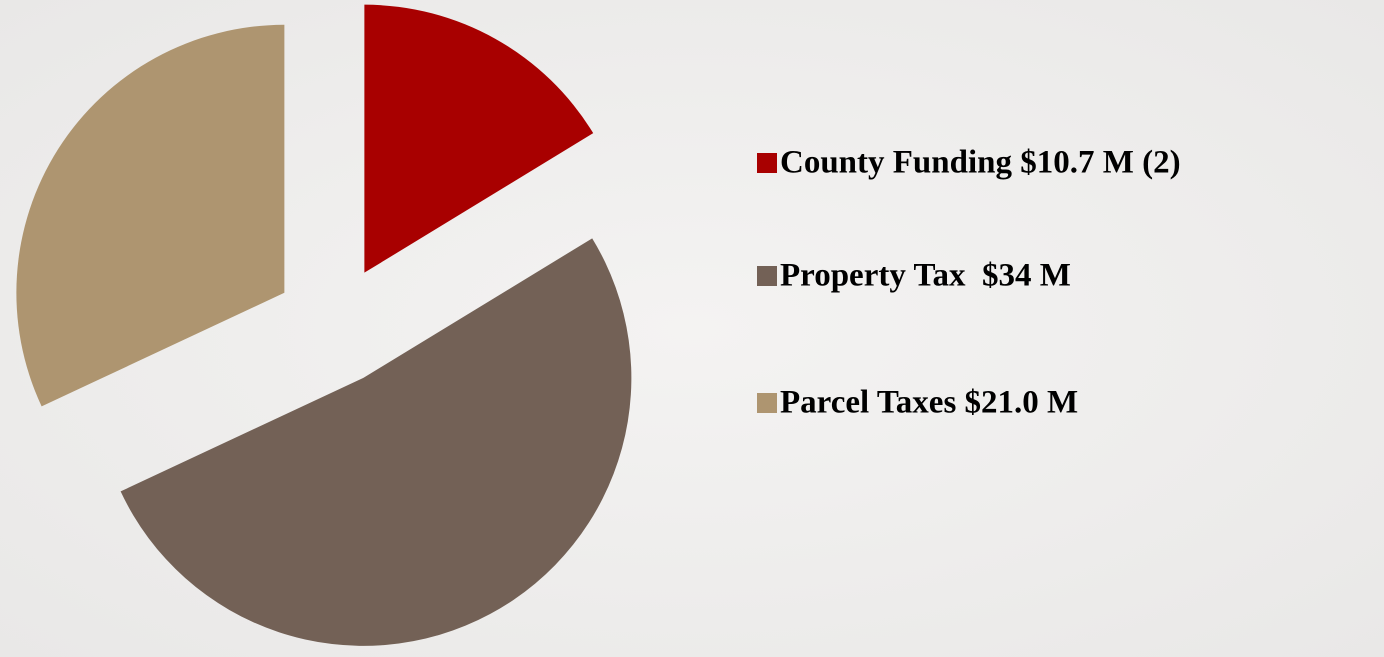 The height and width of the screenshot is (657, 1384). What do you see at coordinates (929, 403) in the screenshot?
I see `legend-label: Parcel Taxes $21.0 M` at bounding box center [929, 403].